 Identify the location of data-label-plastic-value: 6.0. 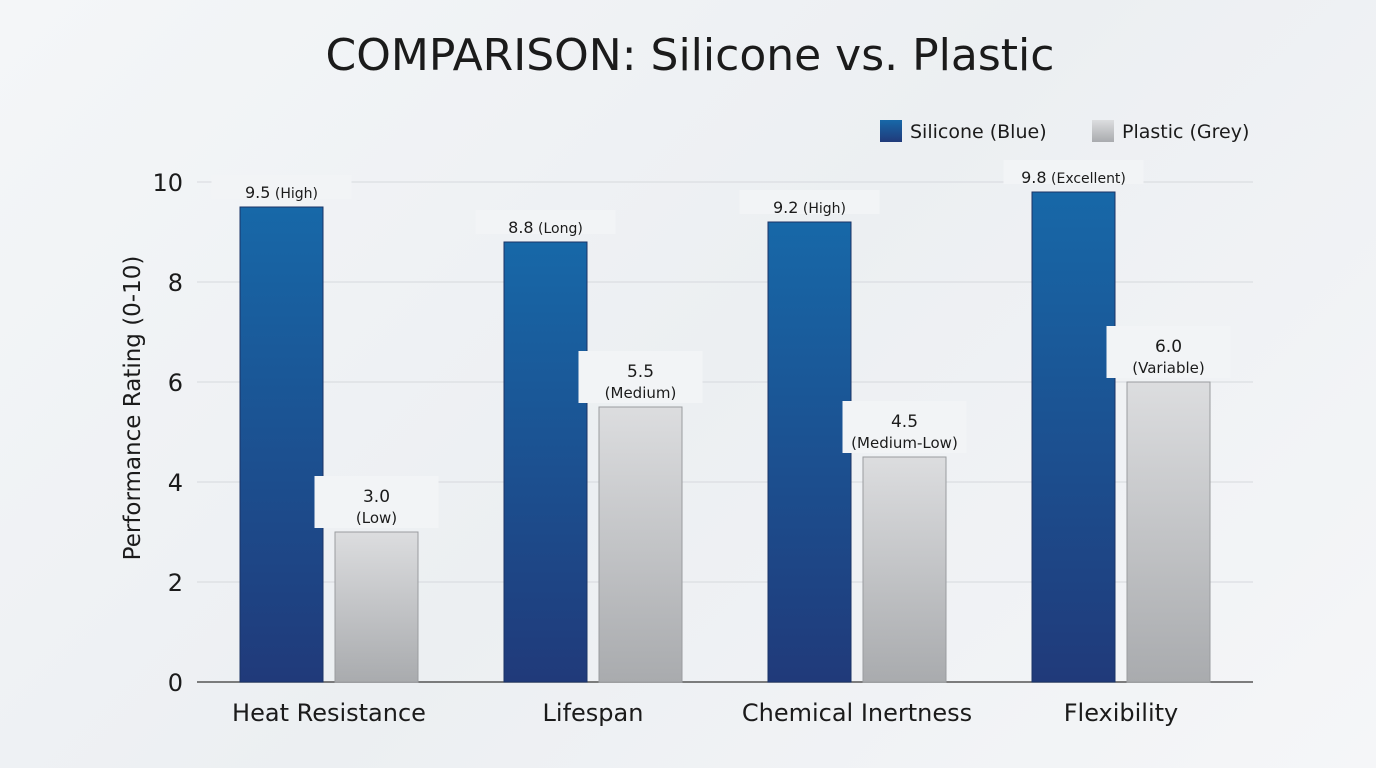
(1168, 347).